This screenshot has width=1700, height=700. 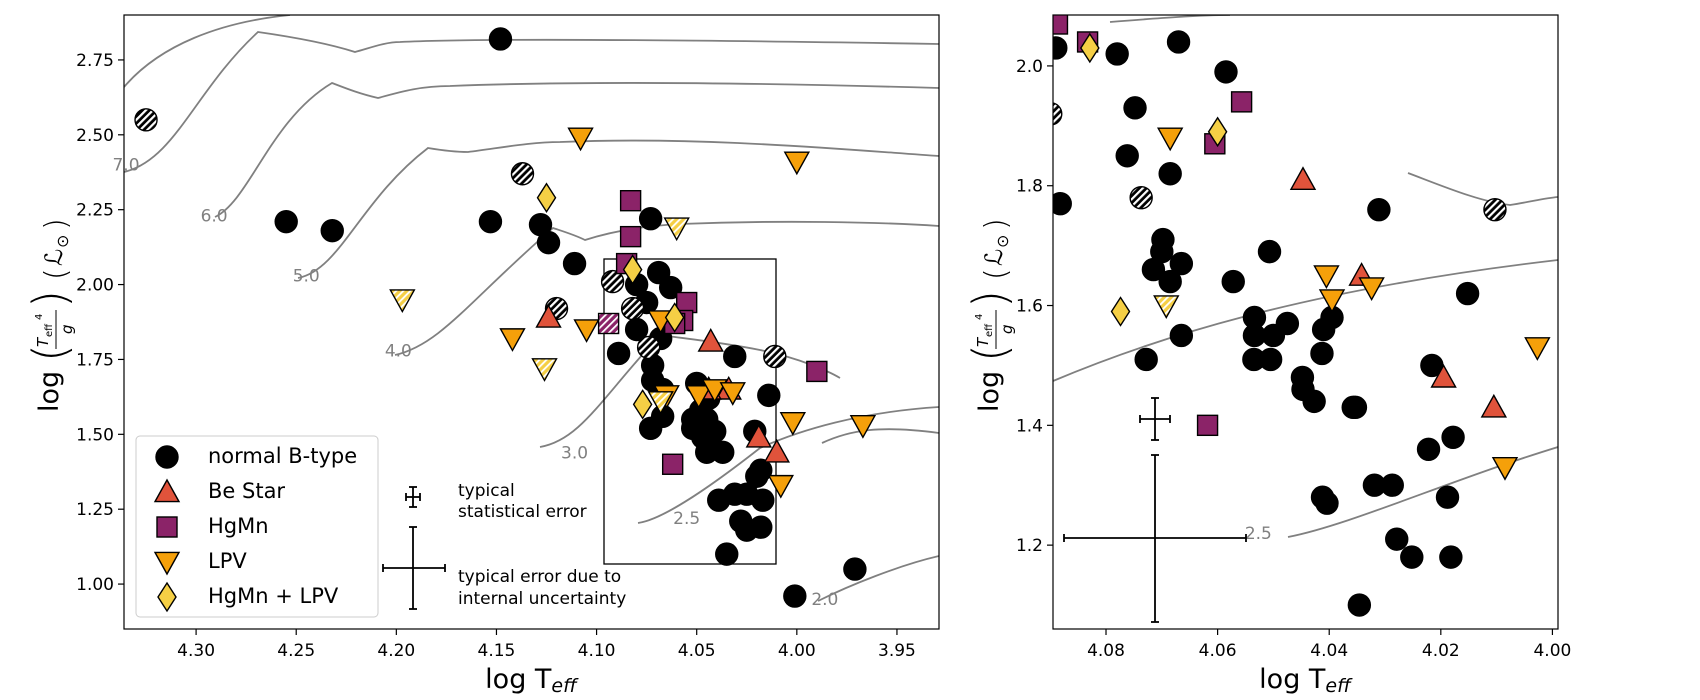 What do you see at coordinates (95, 360) in the screenshot?
I see `left-y-tick-label-3: 1.75` at bounding box center [95, 360].